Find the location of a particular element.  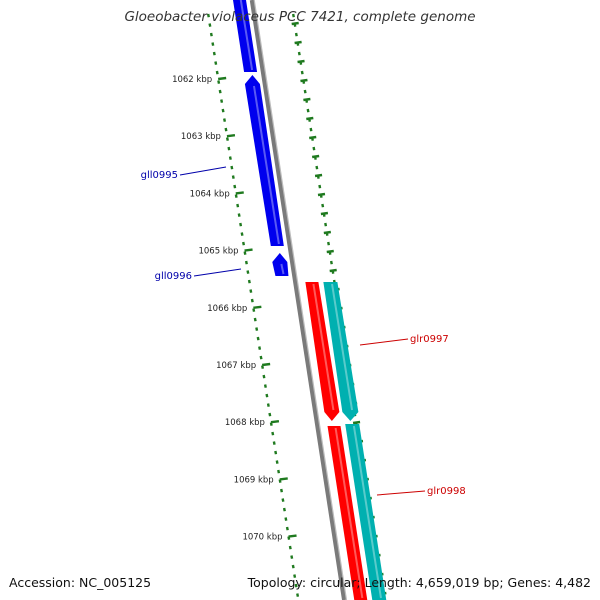

gene-label-glr0997: glr0997 is located at coordinates (429, 339).